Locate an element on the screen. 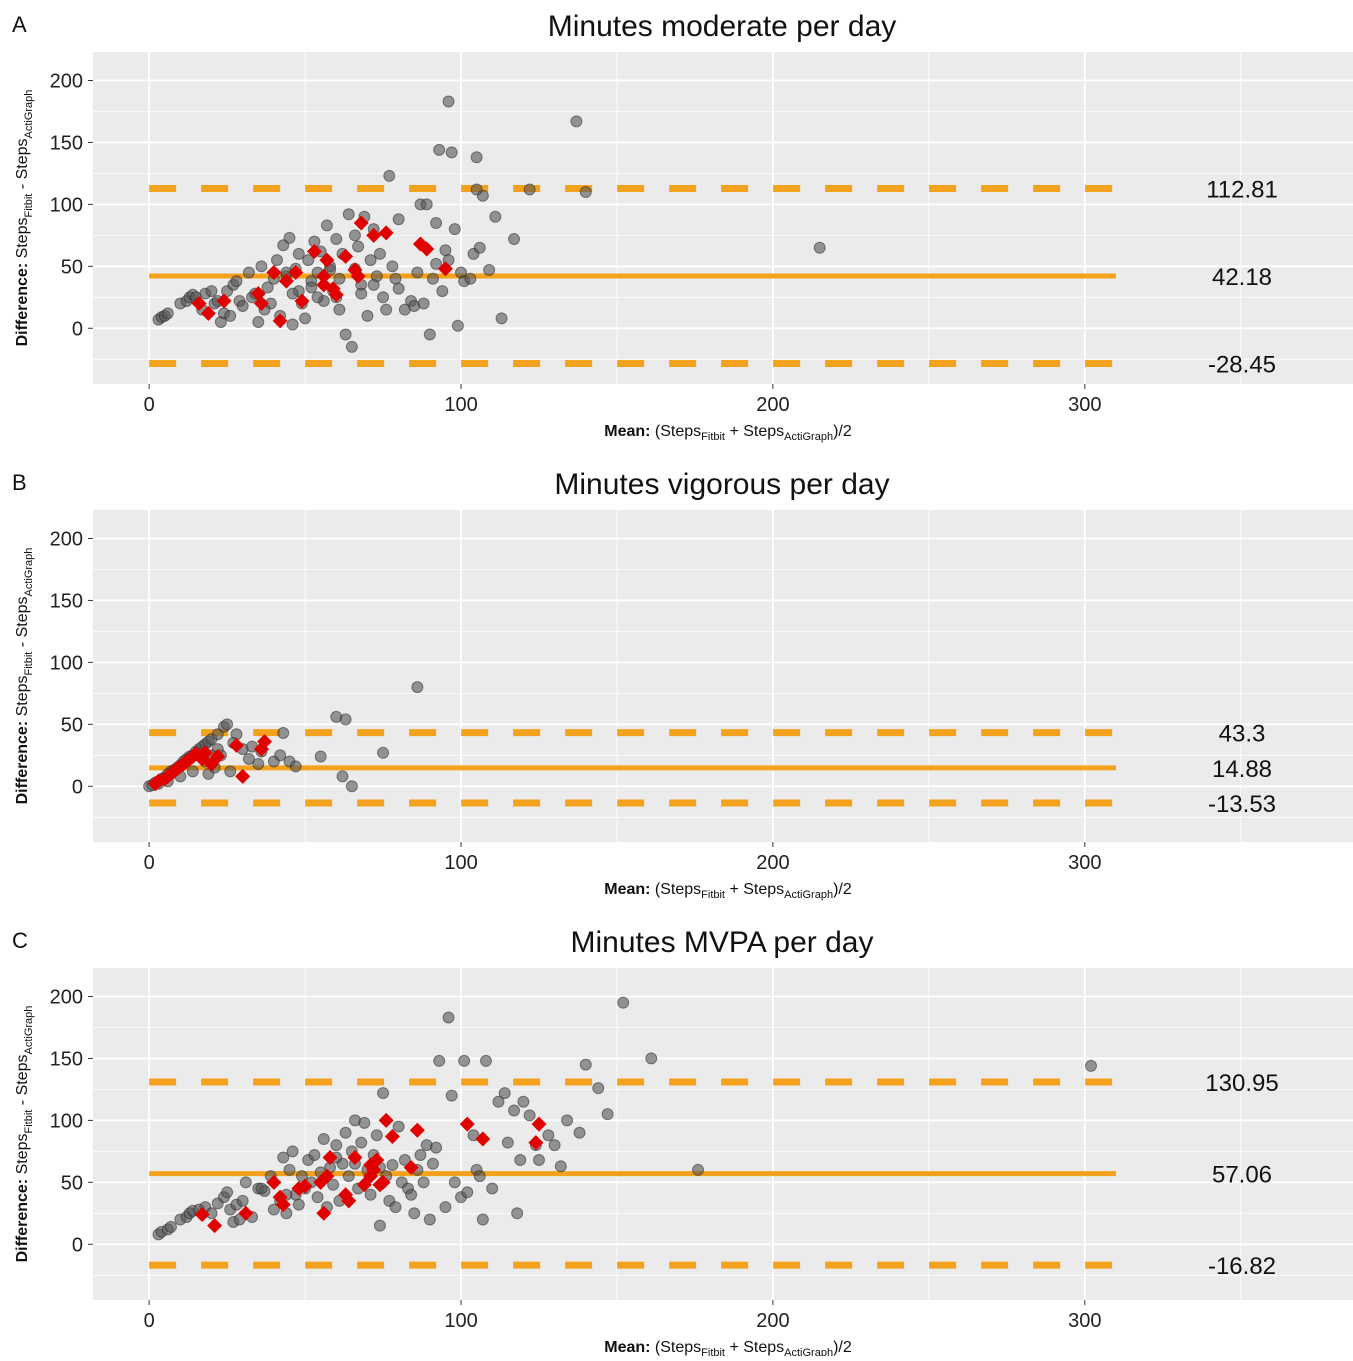 This screenshot has width=1353, height=1361. y-tick-label: 0 is located at coordinates (77, 329).